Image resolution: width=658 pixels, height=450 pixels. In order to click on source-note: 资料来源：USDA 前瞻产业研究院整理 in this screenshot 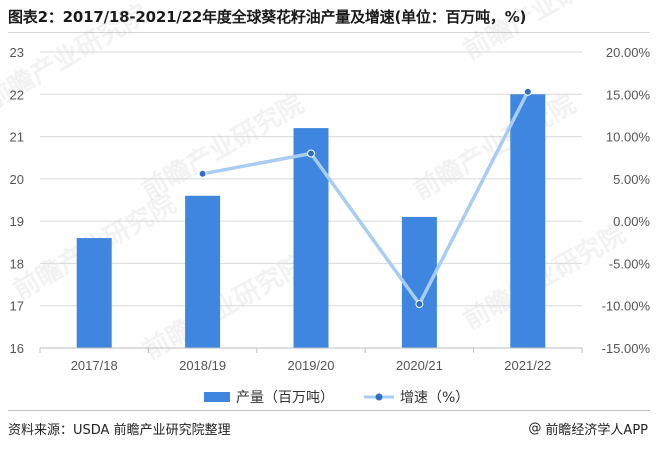, I will do `click(119, 430)`.